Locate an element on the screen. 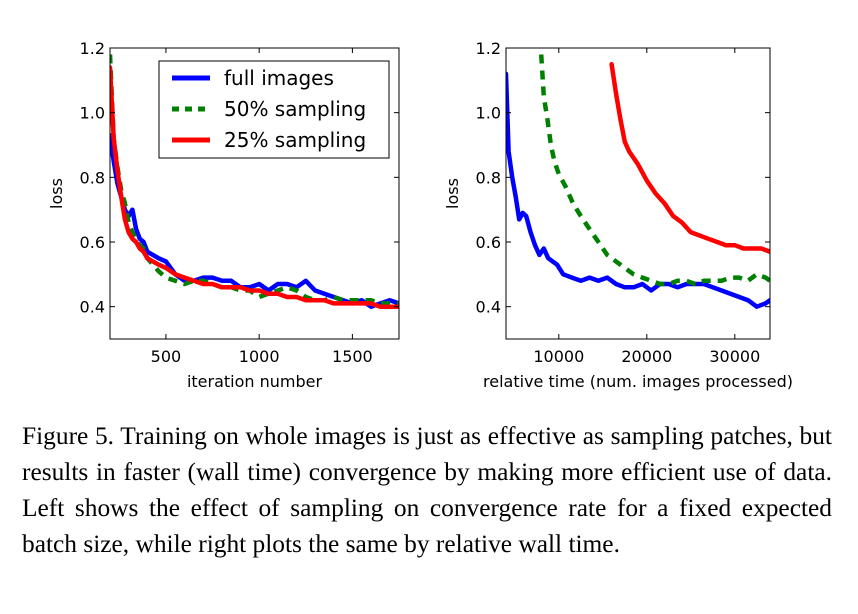 The height and width of the screenshot is (614, 858). x-tick-label: 20000 is located at coordinates (646, 356).